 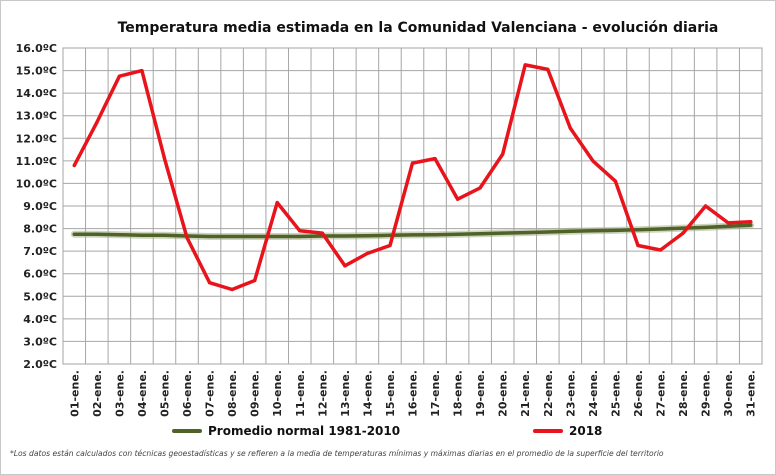 I want to click on x-tick-label: 31-ene., so click(x=751, y=393).